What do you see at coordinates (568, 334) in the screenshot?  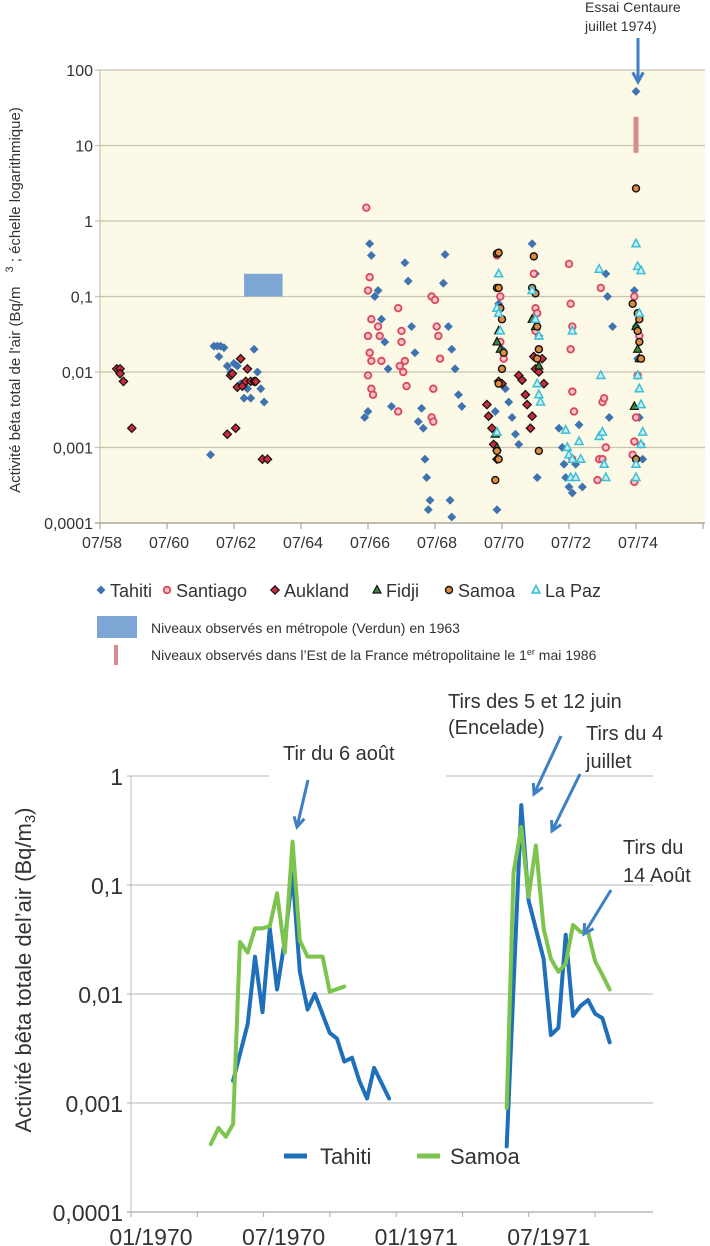 I see `series-samoa` at bounding box center [568, 334].